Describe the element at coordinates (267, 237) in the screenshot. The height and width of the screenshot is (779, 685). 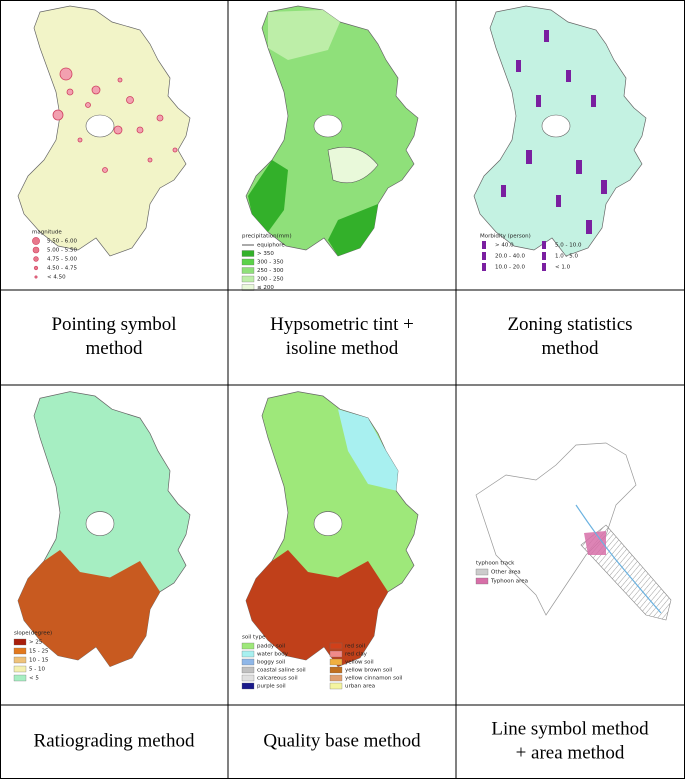
I see `legend-title: precipitation(mm)` at that location.